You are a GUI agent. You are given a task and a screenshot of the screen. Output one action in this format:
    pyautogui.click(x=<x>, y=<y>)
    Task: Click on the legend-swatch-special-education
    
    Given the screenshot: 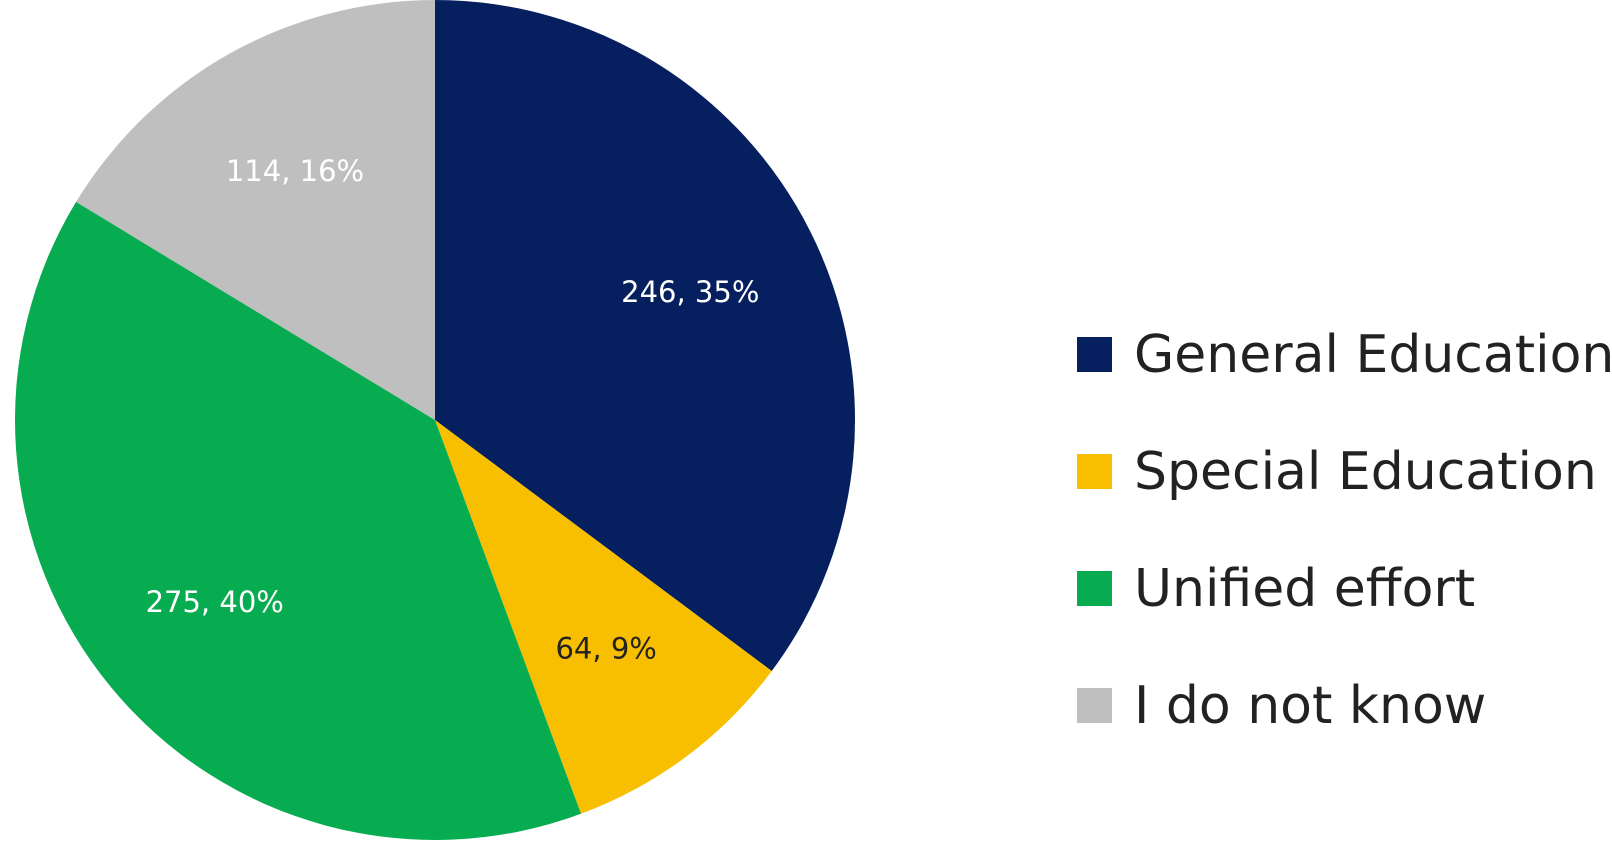 What is the action you would take?
    pyautogui.click(x=1094, y=471)
    